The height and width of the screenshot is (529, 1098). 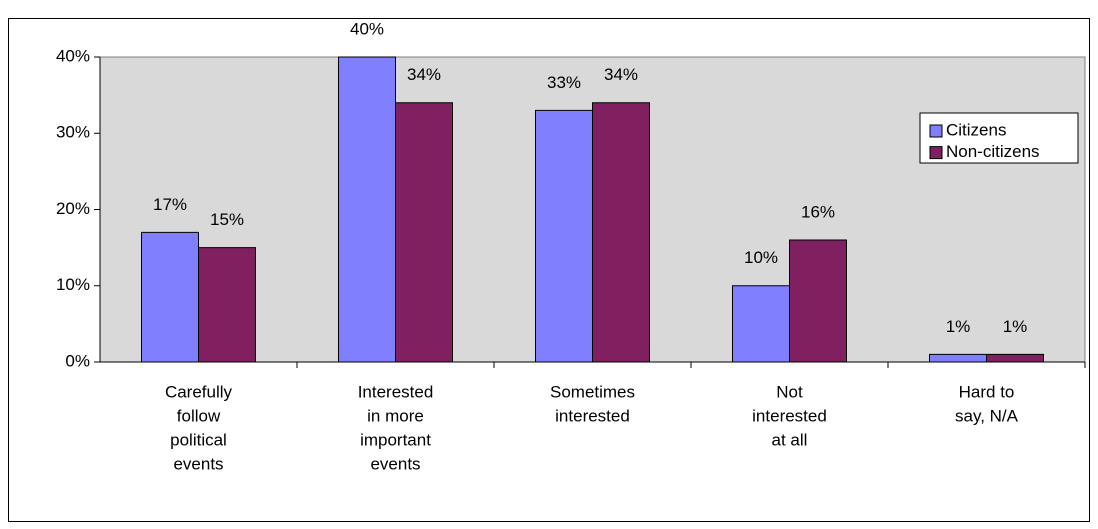 What do you see at coordinates (198, 439) in the screenshot?
I see `x-tick-label: political` at bounding box center [198, 439].